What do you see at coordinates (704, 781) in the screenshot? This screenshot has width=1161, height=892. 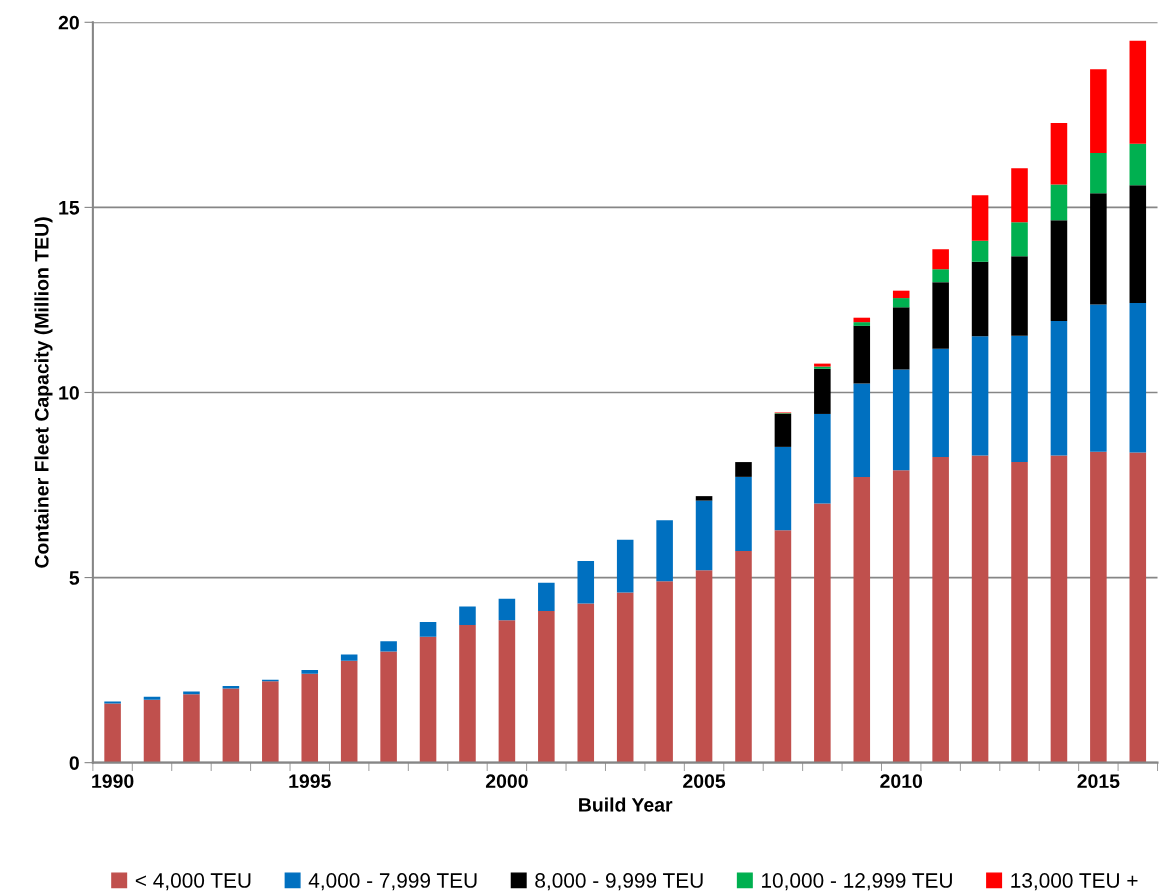 I see `x-tick-label: 2005` at bounding box center [704, 781].